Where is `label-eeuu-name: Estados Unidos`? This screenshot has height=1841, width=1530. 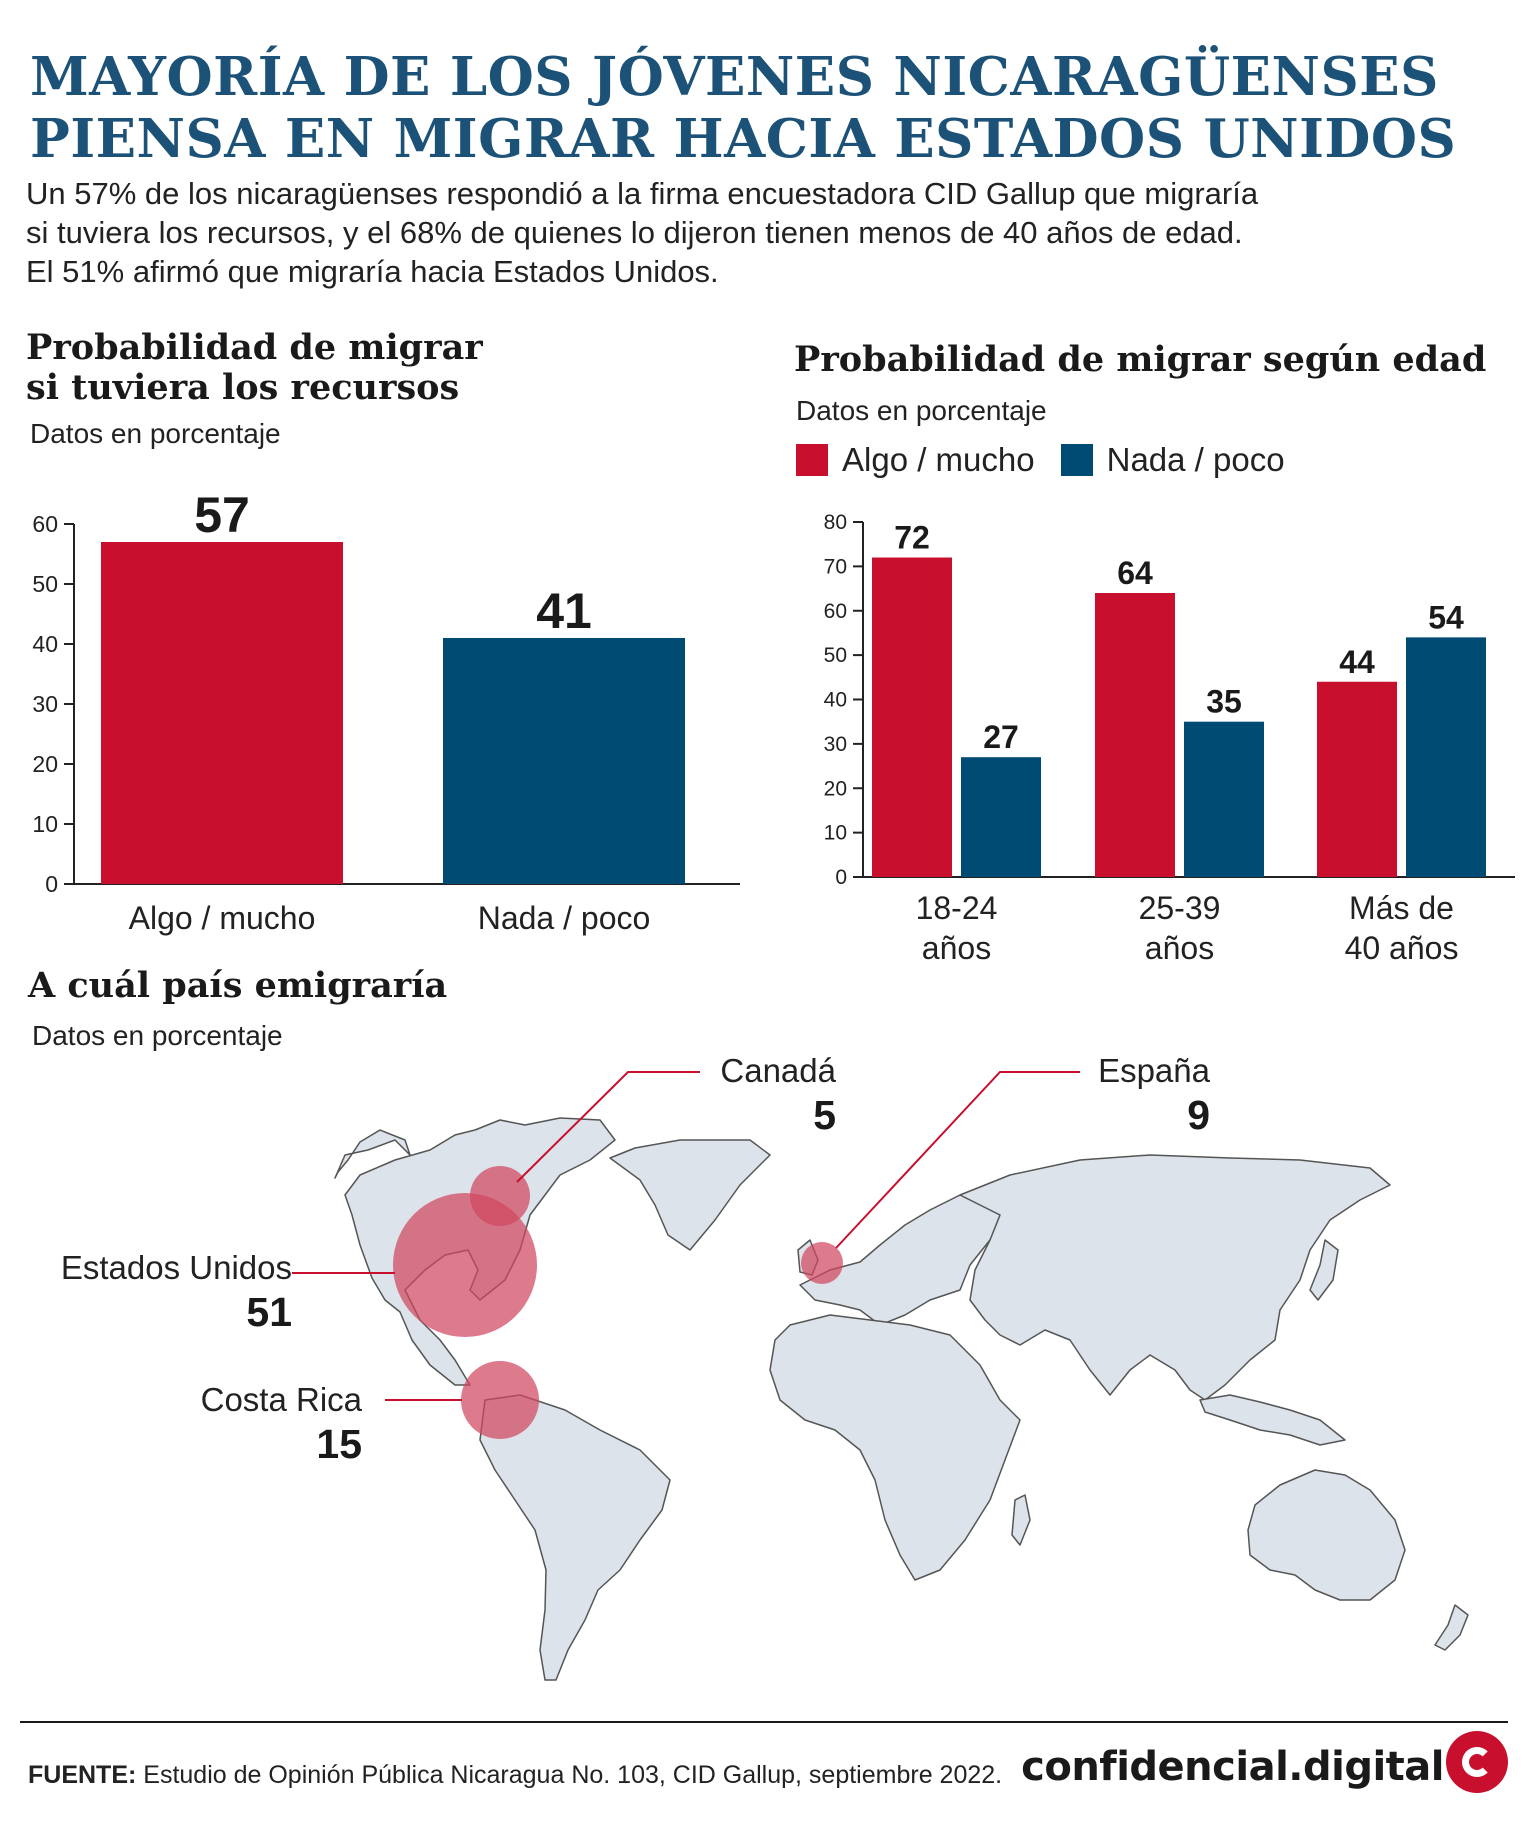 label-eeuu-name: Estados Unidos is located at coordinates (176, 1267).